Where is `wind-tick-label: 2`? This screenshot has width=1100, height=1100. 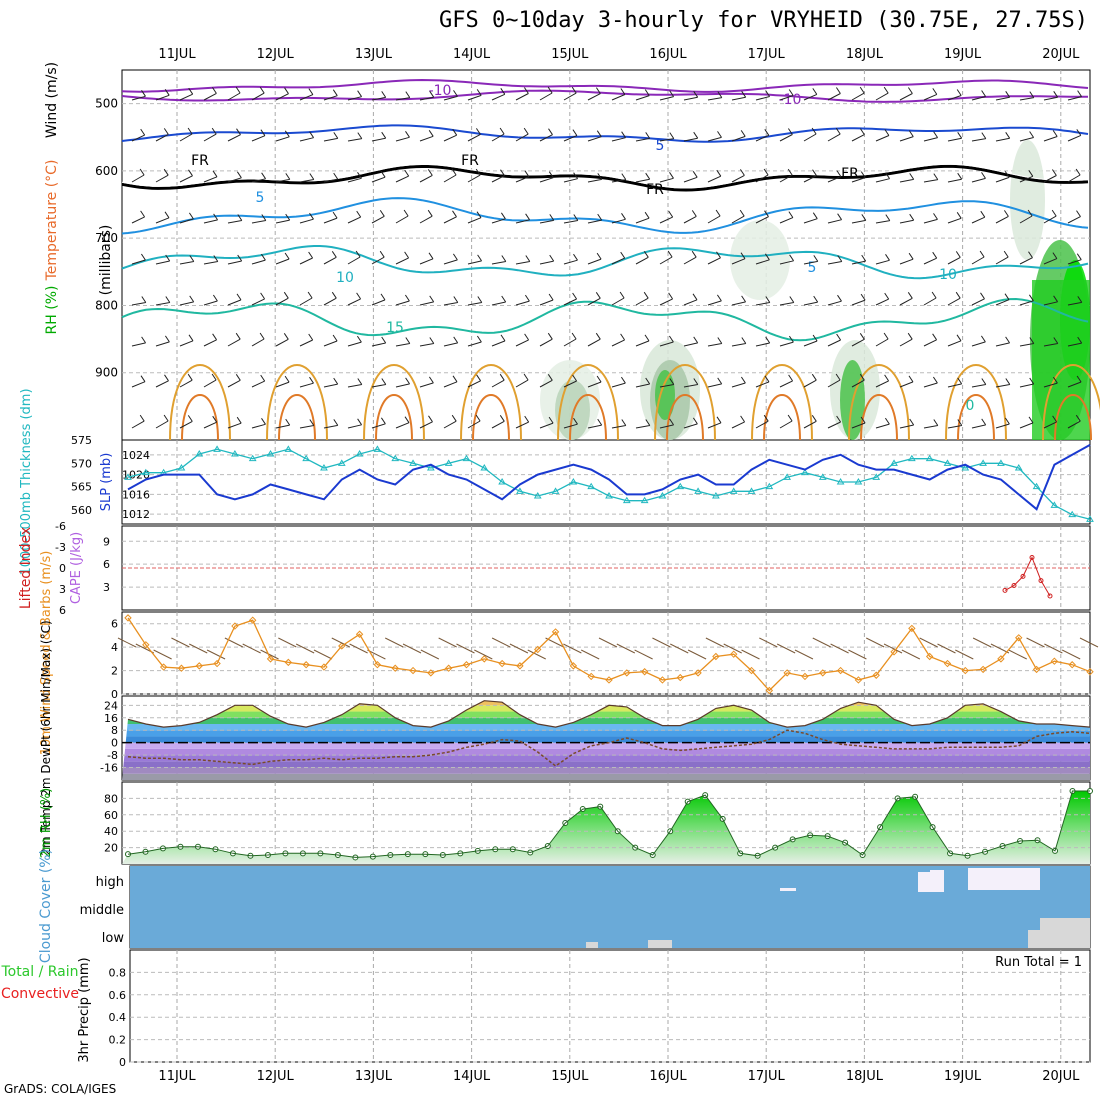
wind-tick-label: 2 is located at coordinates (114, 671).